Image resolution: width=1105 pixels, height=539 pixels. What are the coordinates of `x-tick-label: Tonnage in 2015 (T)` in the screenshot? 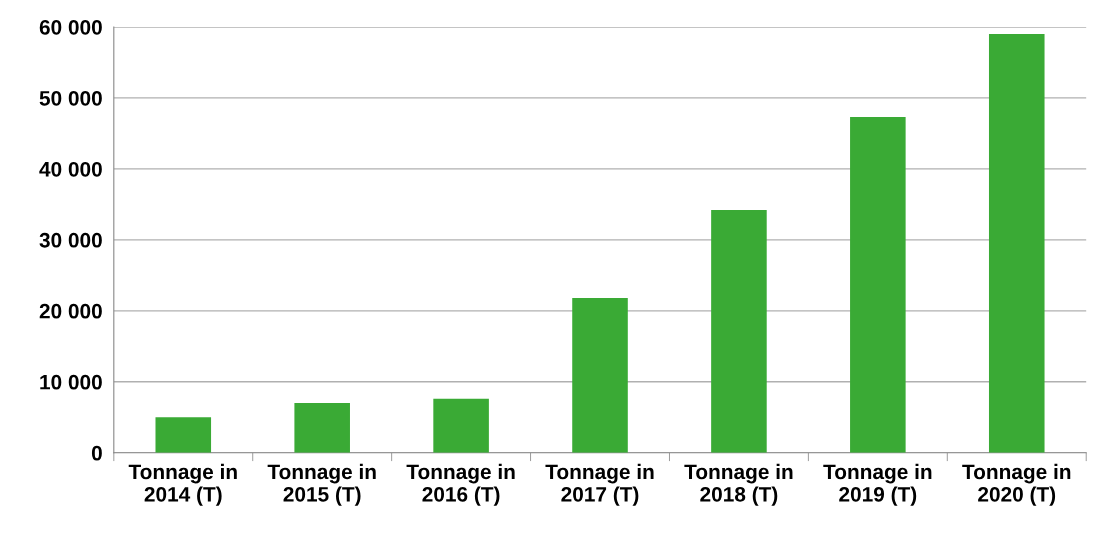 It's located at (321, 484).